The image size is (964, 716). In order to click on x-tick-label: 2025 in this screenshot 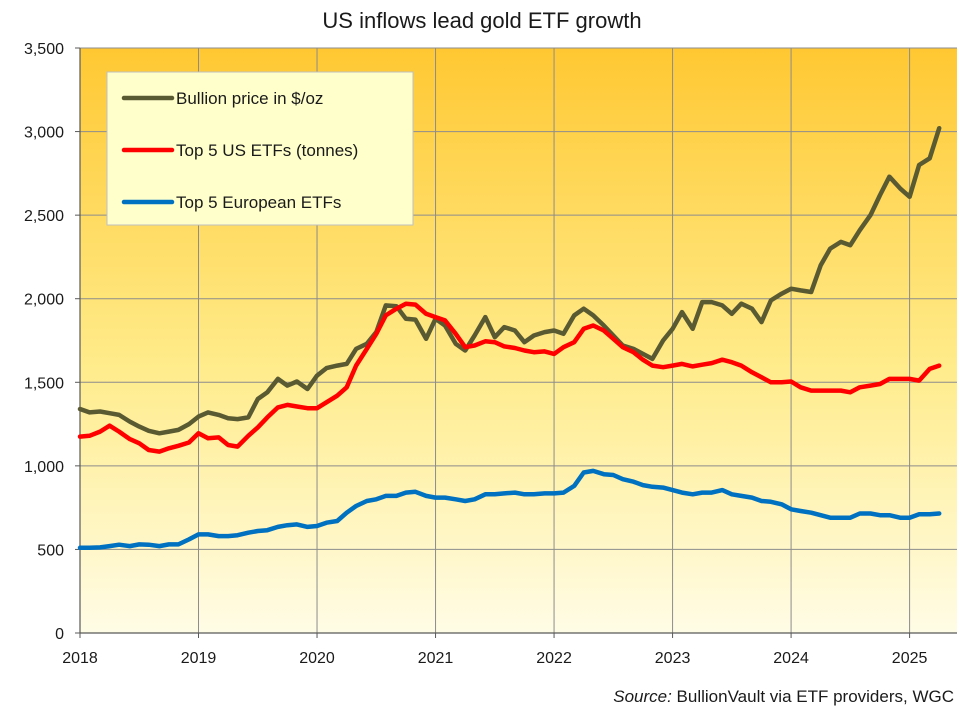, I will do `click(910, 658)`.